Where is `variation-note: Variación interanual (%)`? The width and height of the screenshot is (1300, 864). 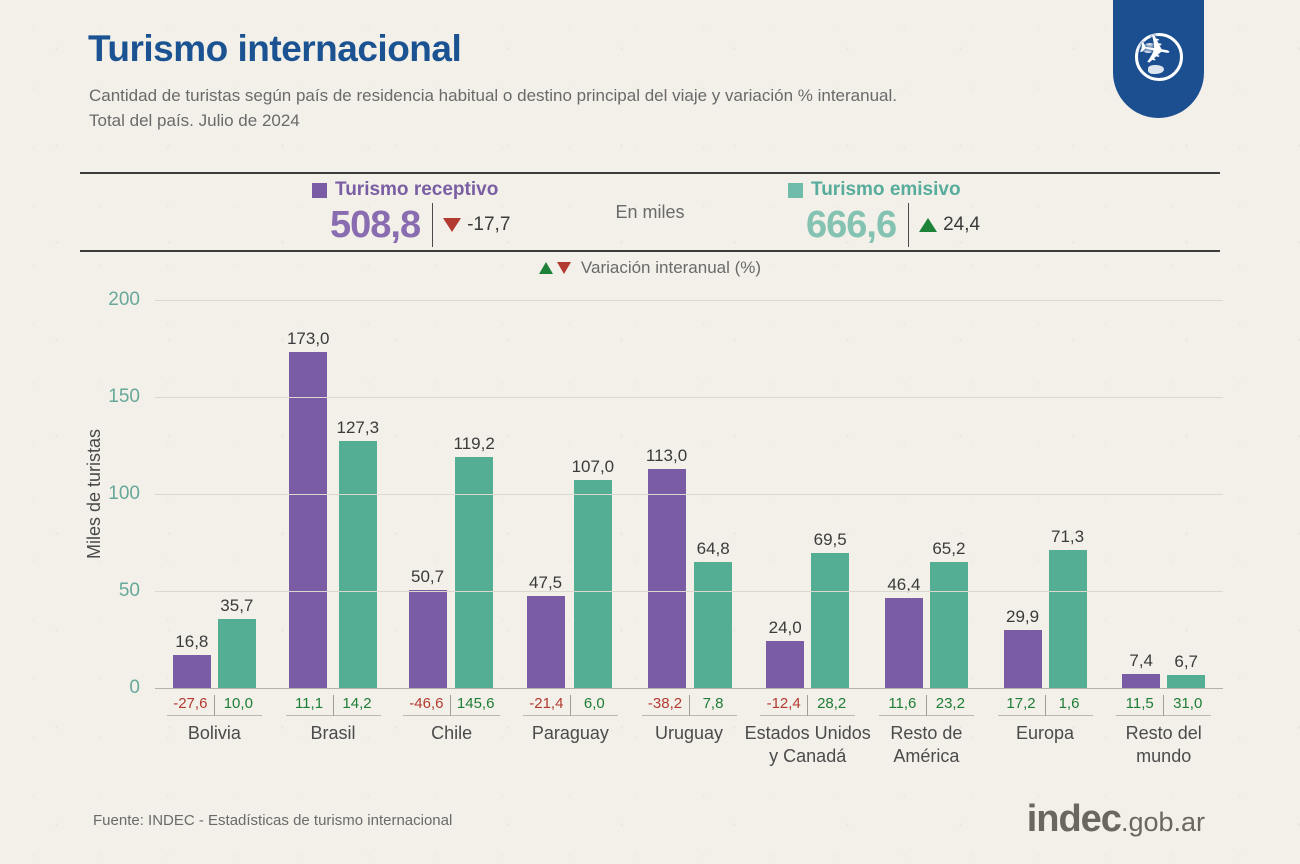
variation-note: Variación interanual (%) is located at coordinates (650, 268).